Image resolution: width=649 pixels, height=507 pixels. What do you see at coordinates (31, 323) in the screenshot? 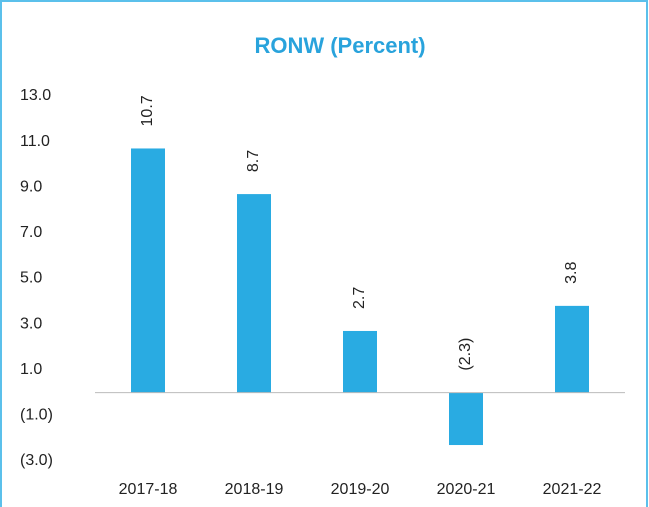
I see `y-tick-label: 3.0` at bounding box center [31, 323].